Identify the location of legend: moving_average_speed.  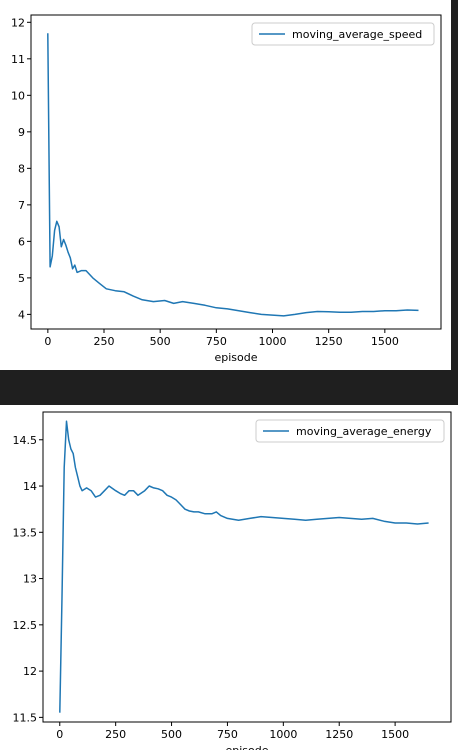
(343, 34).